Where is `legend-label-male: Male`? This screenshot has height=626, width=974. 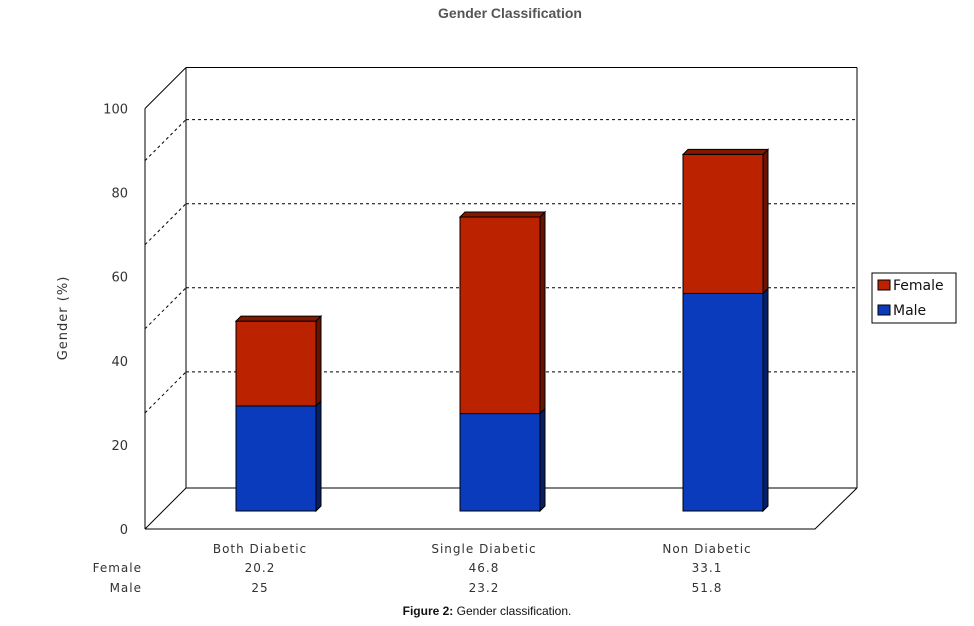 legend-label-male: Male is located at coordinates (909, 311).